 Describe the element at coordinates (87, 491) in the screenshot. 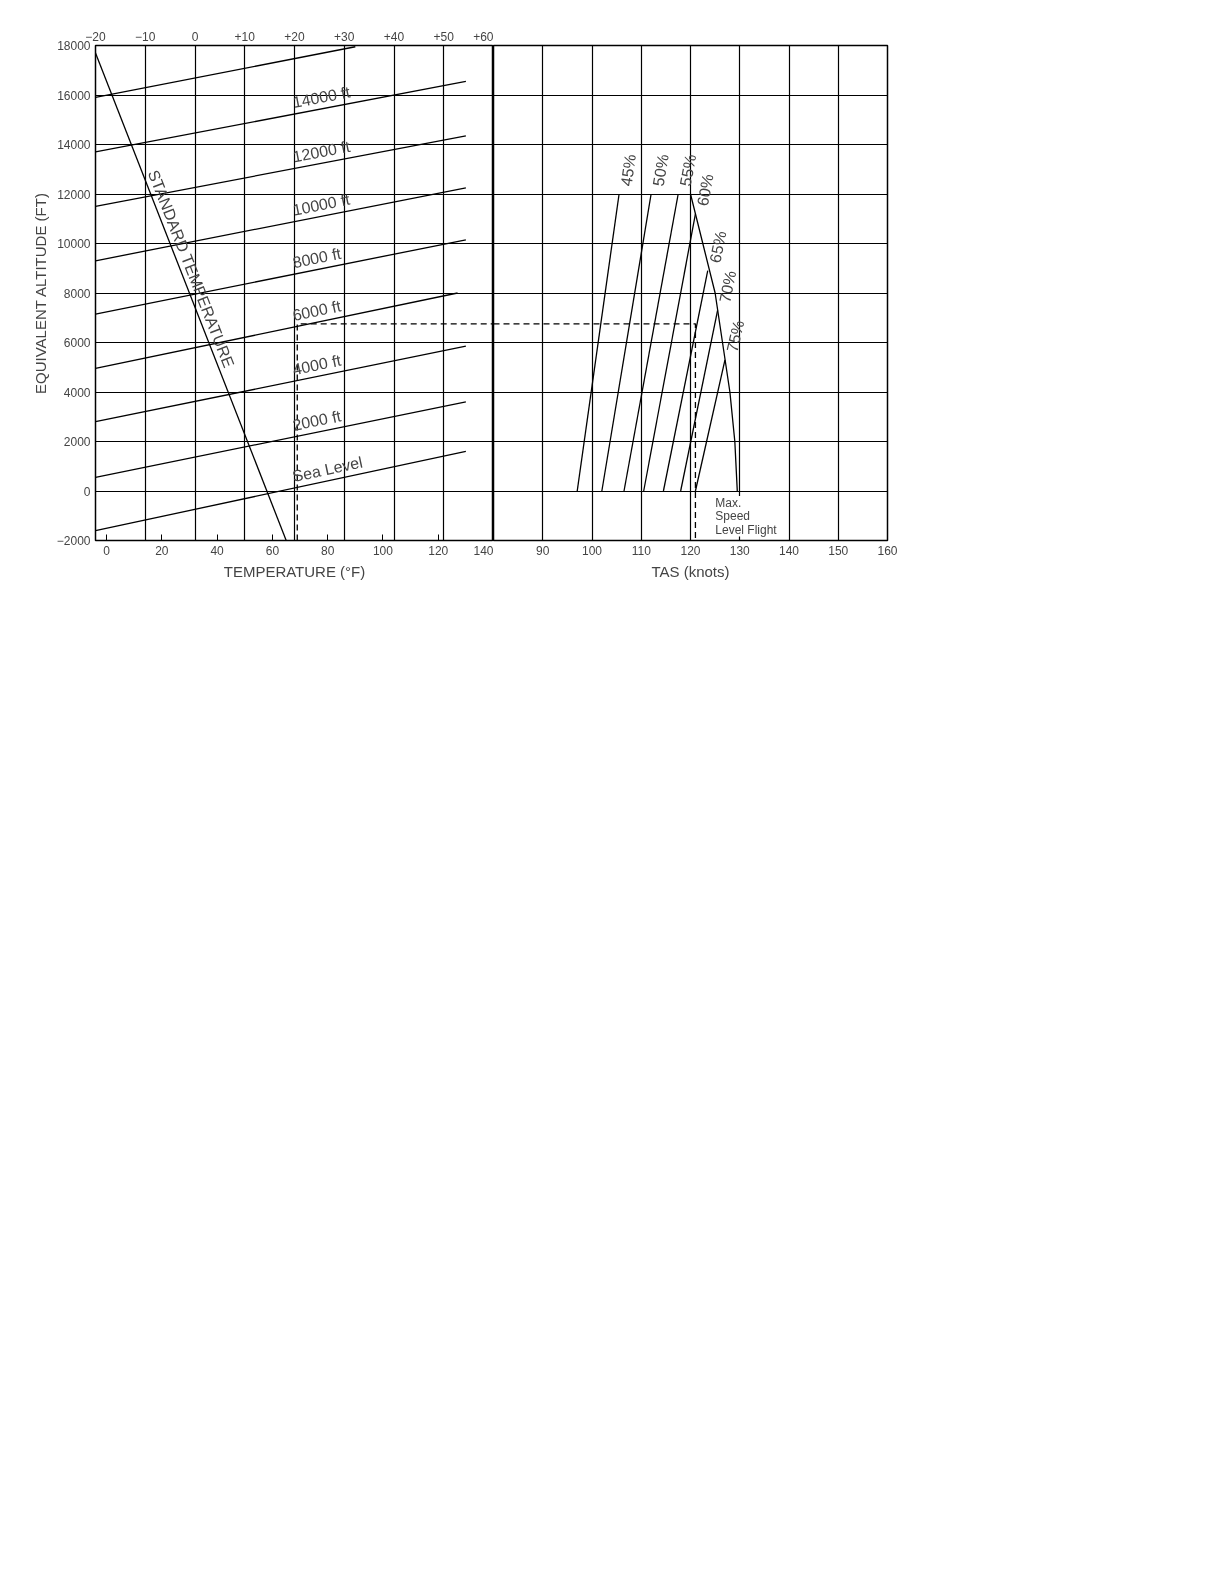

I see `y-tick-label: 0` at that location.